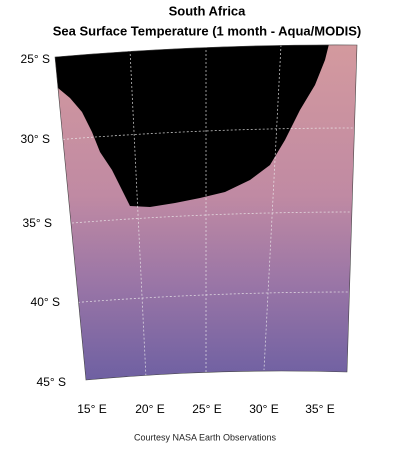 Image resolution: width=415 pixels, height=452 pixels. What do you see at coordinates (319, 409) in the screenshot?
I see `lon-label: 35° E` at bounding box center [319, 409].